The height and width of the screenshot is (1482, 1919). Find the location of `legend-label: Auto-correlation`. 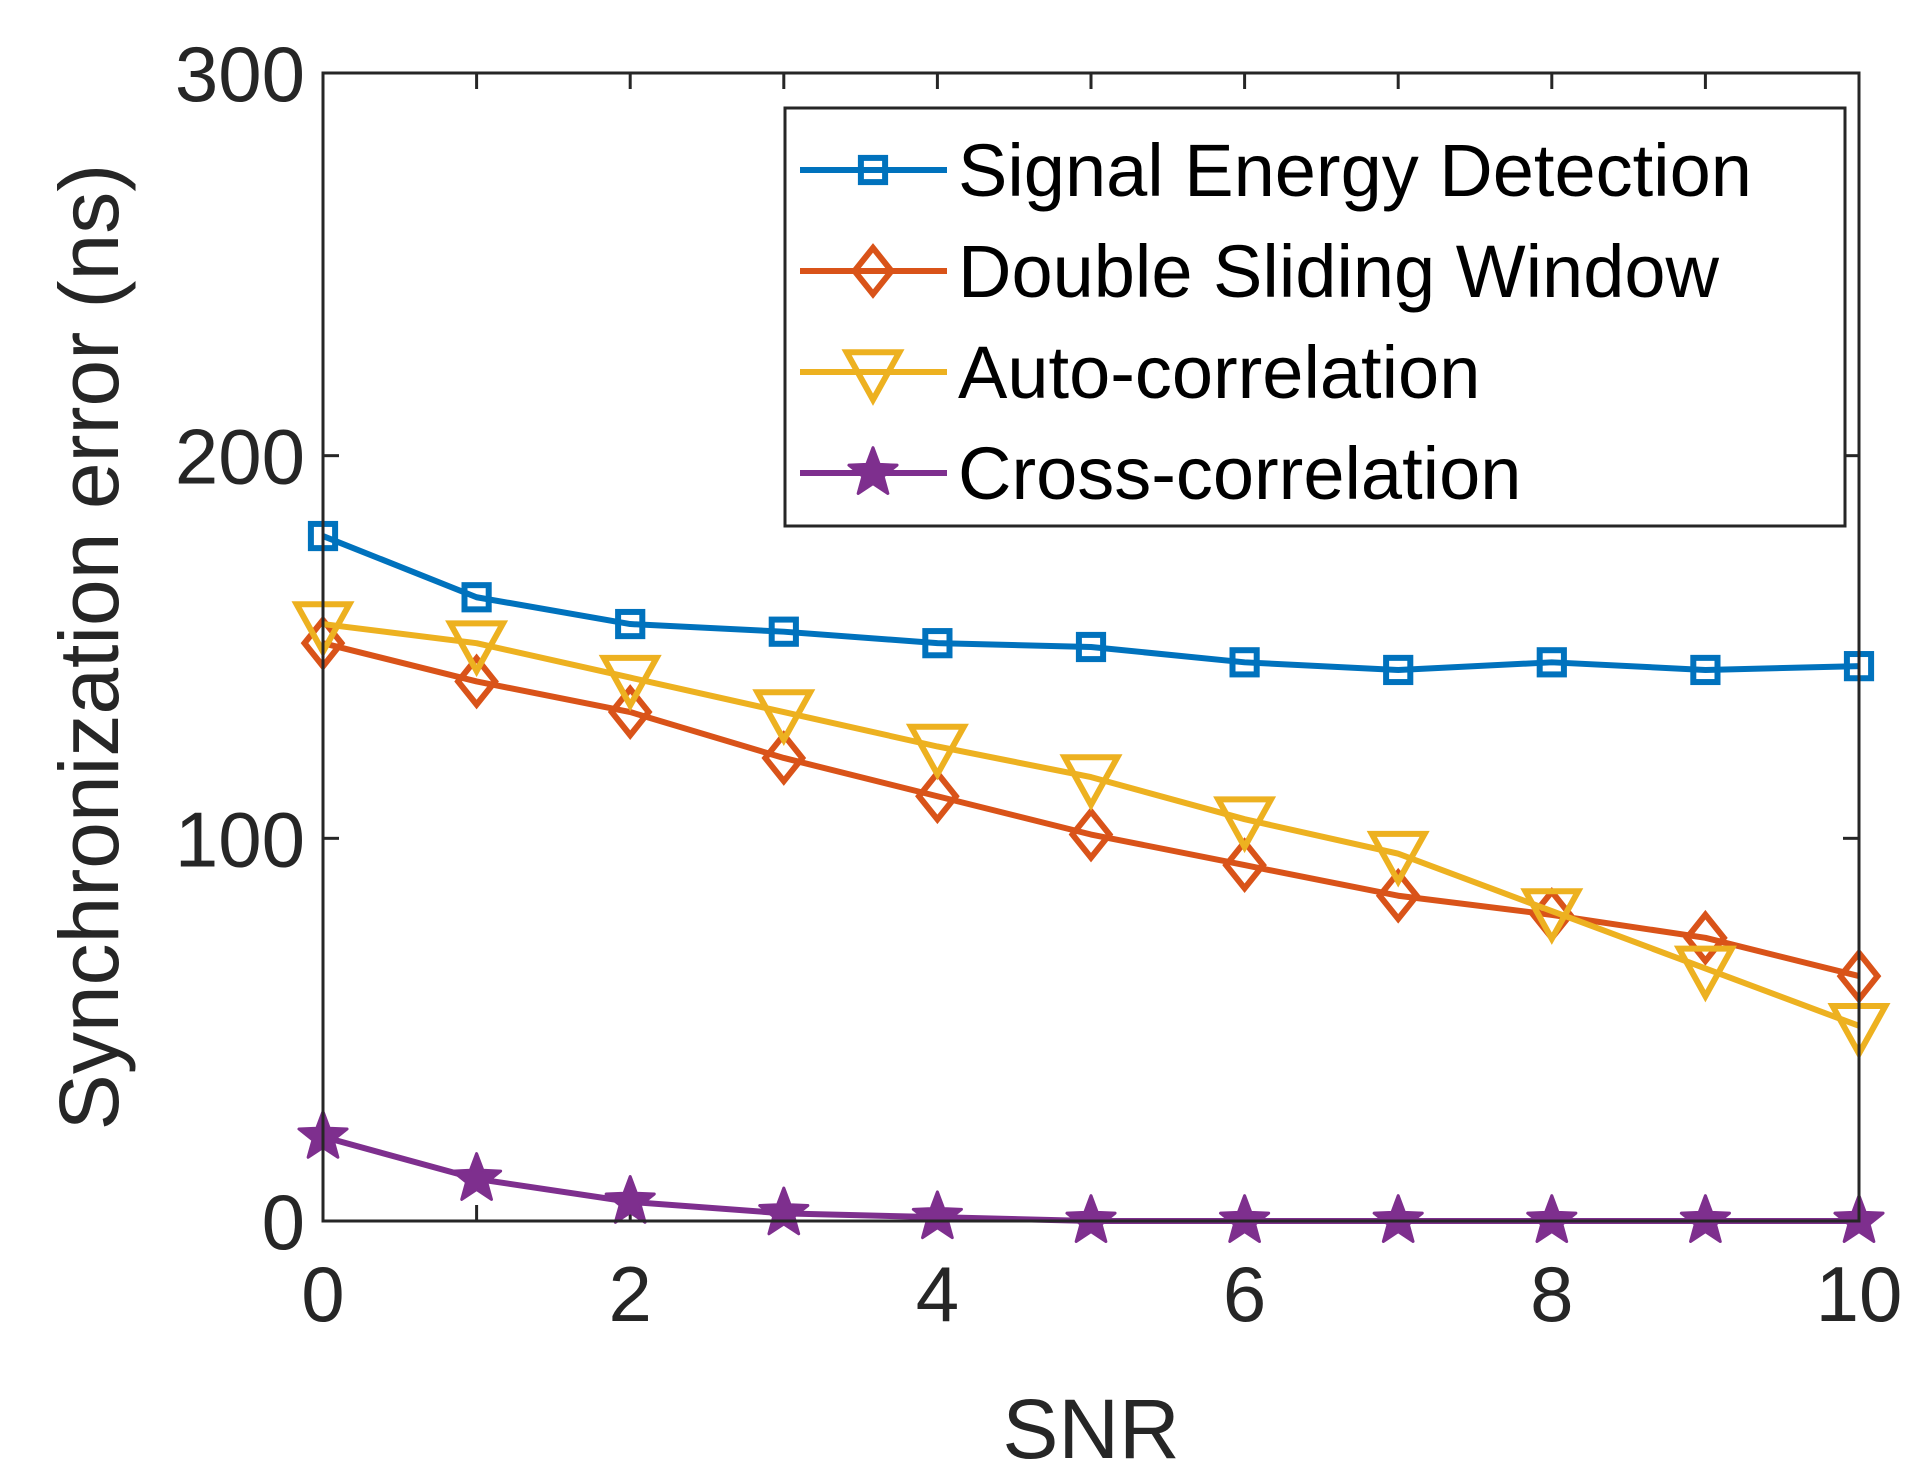

legend-label: Auto-correlation is located at coordinates (1219, 372).